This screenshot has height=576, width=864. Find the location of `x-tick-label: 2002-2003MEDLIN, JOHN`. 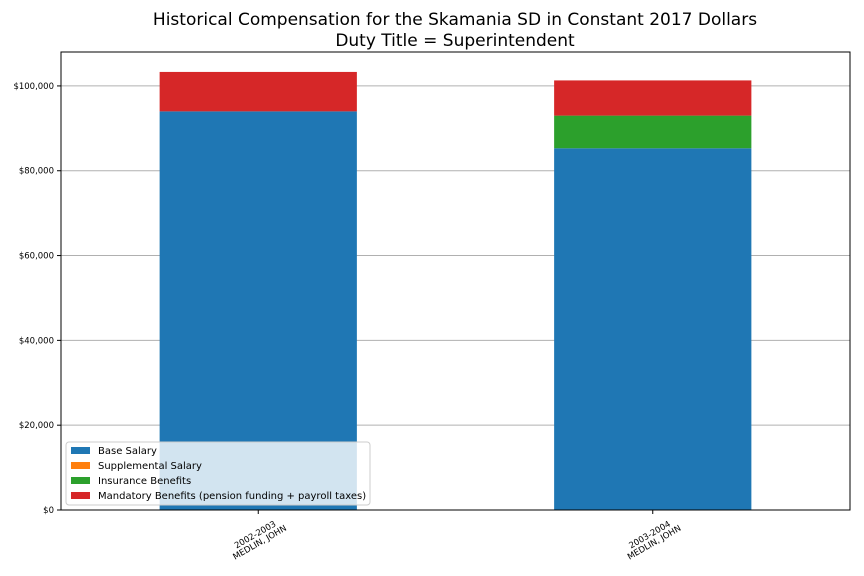

x-tick-label: 2002-2003MEDLIN, JOHN is located at coordinates (258, 539).